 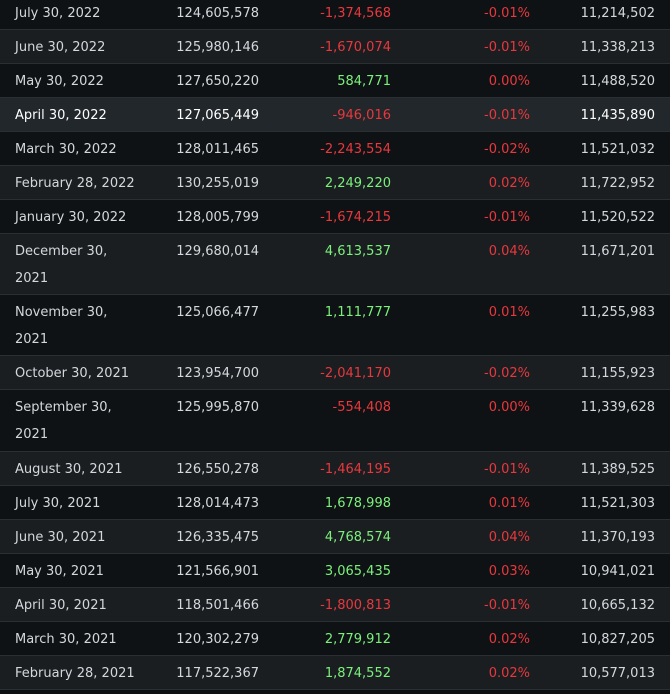 What do you see at coordinates (217, 639) in the screenshot?
I see `row-shares: 120,302,279` at bounding box center [217, 639].